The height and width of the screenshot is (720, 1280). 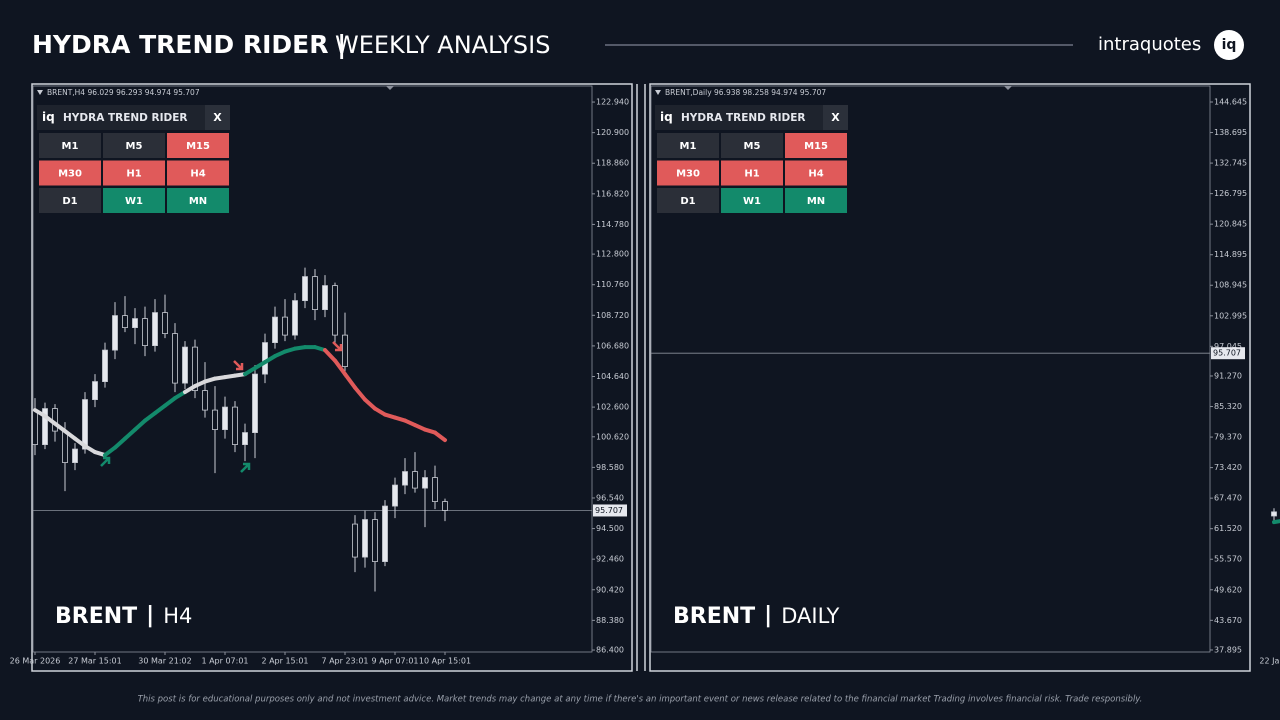 What do you see at coordinates (610, 528) in the screenshot?
I see `y-tick-label: 94.500` at bounding box center [610, 528].